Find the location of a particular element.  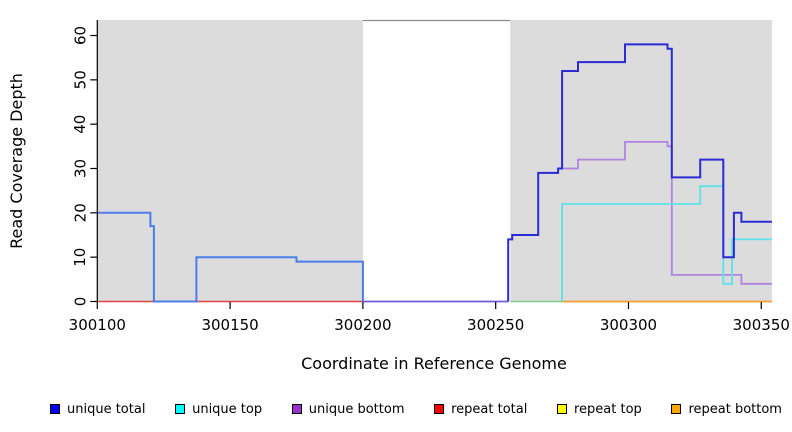

legend-item-unique-top: unique top is located at coordinates (218, 409).